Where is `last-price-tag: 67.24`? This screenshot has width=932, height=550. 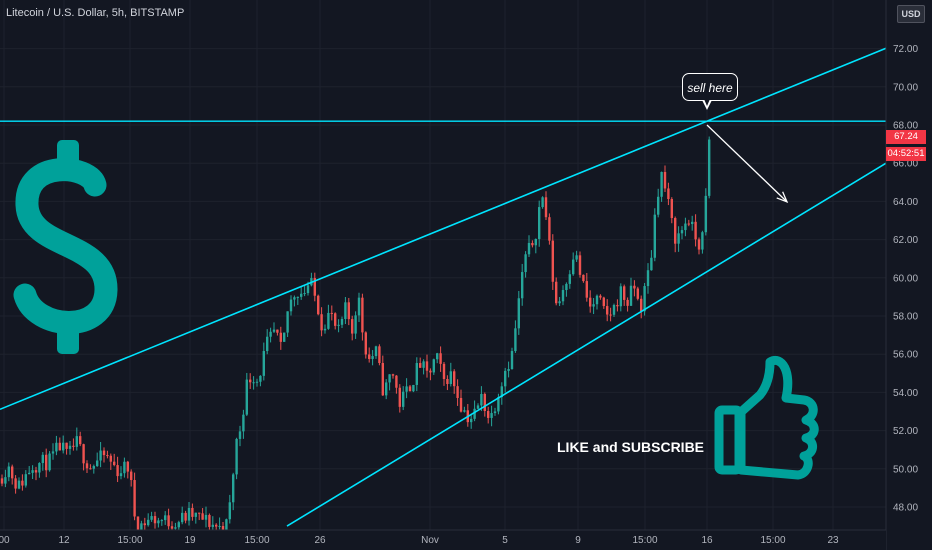 last-price-tag: 67.24 is located at coordinates (906, 137).